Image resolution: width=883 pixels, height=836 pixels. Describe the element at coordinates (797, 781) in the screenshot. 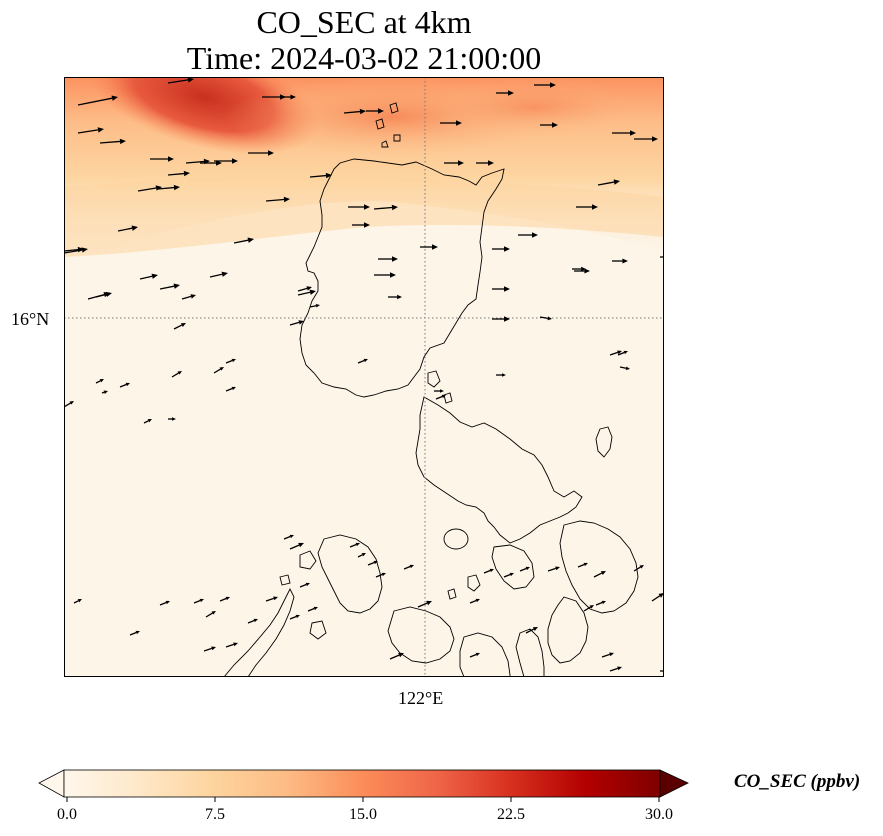

I see `colorbar-label: CO_SEC (ppbv)` at that location.